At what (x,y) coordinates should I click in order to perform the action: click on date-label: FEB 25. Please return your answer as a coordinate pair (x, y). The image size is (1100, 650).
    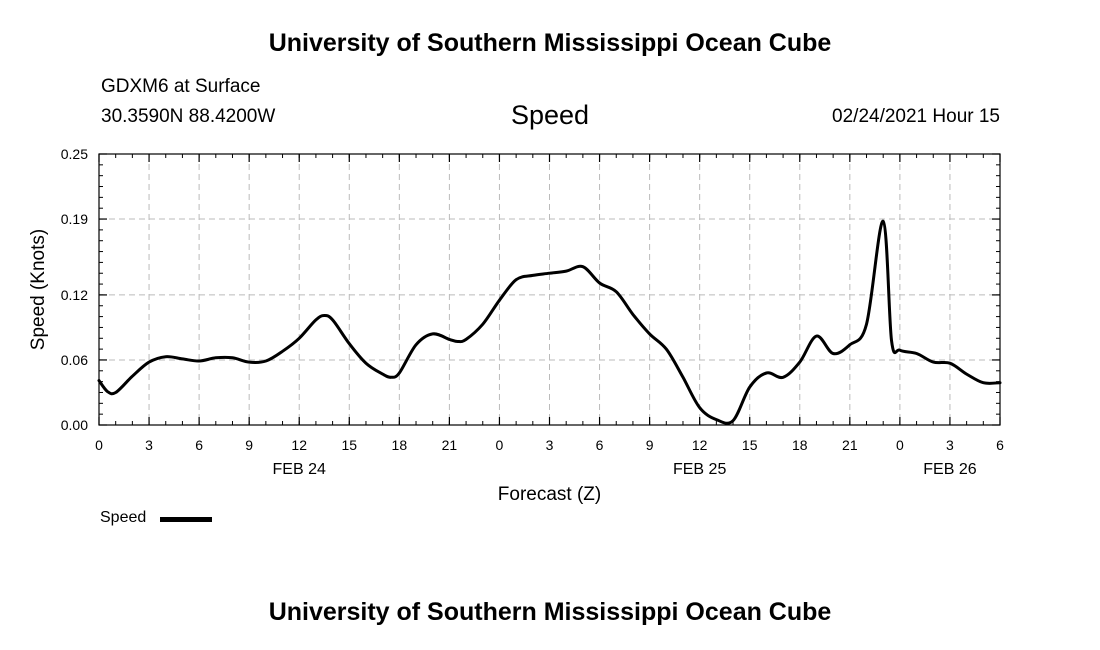
    Looking at the image, I should click on (699, 469).